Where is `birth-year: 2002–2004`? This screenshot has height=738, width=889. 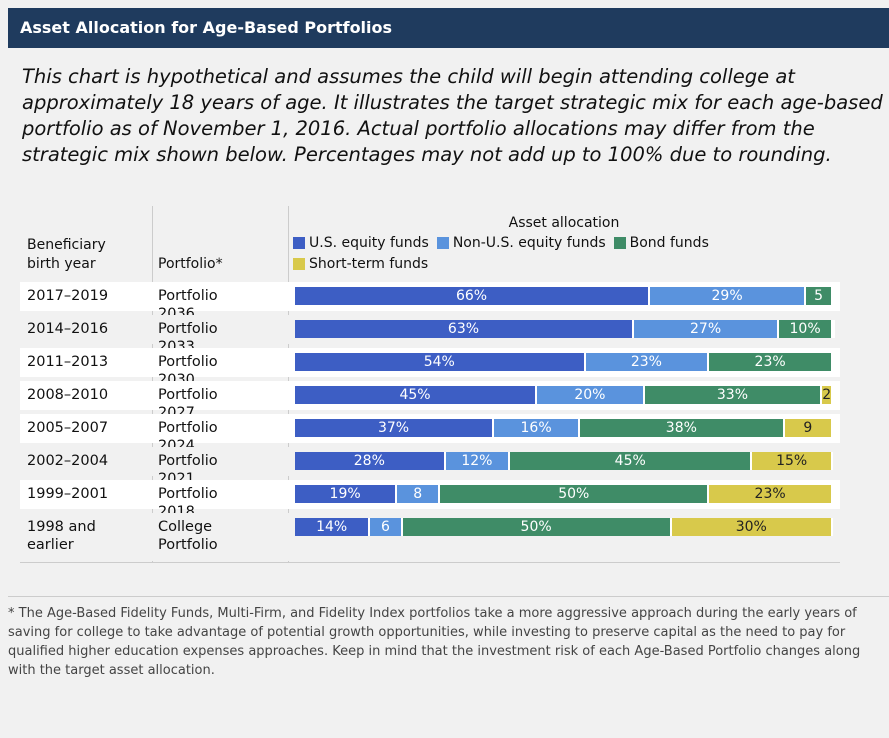
birth-year: 2002–2004 is located at coordinates (68, 461).